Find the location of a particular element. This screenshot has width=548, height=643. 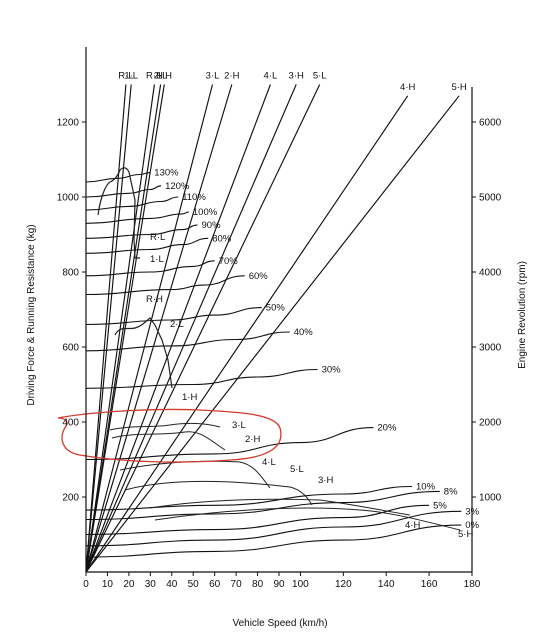

x-tick-label: 80 is located at coordinates (258, 584).